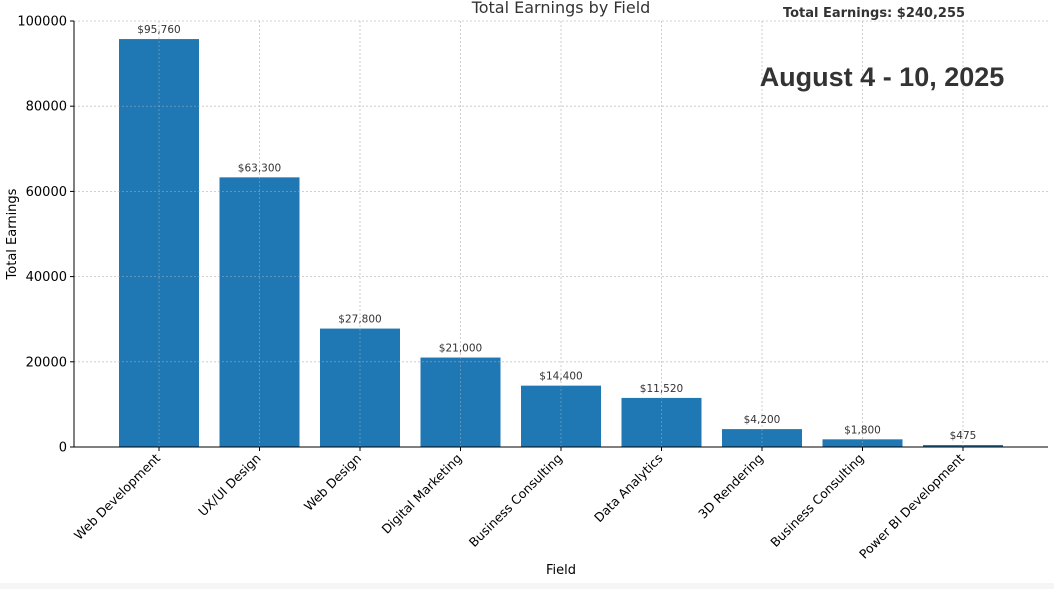 Image resolution: width=1054 pixels, height=589 pixels. I want to click on bar-value-label: $14,400, so click(560, 377).